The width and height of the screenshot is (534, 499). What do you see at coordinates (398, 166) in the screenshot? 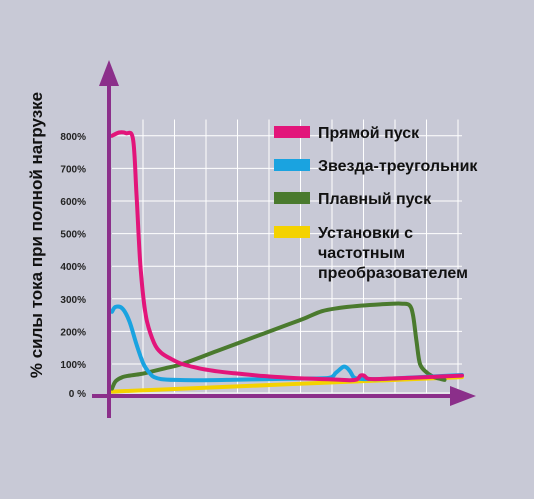
I see `legend-label: Звезда-треугольник` at bounding box center [398, 166].